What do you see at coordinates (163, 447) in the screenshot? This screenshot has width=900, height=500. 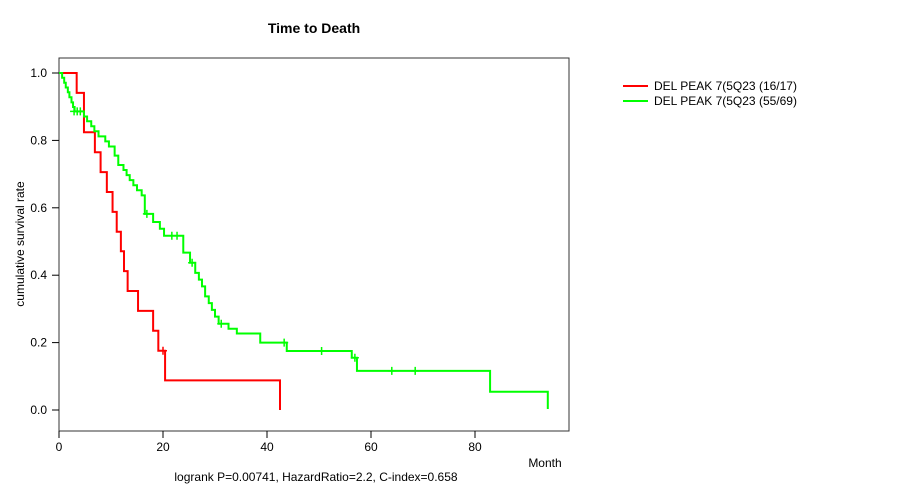 I see `x-tick-label: 20` at bounding box center [163, 447].